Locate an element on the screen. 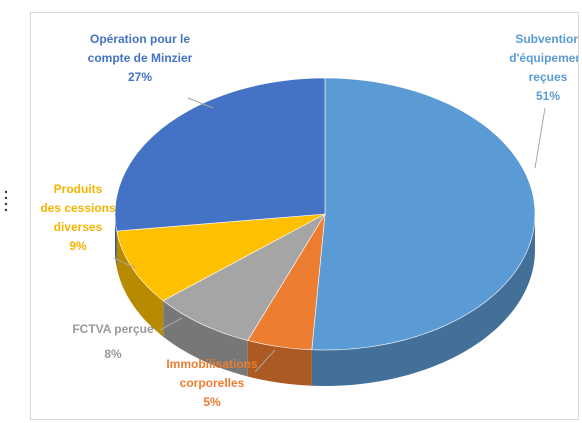 This screenshot has height=423, width=582. ellipsis-handle is located at coordinates (6, 201).